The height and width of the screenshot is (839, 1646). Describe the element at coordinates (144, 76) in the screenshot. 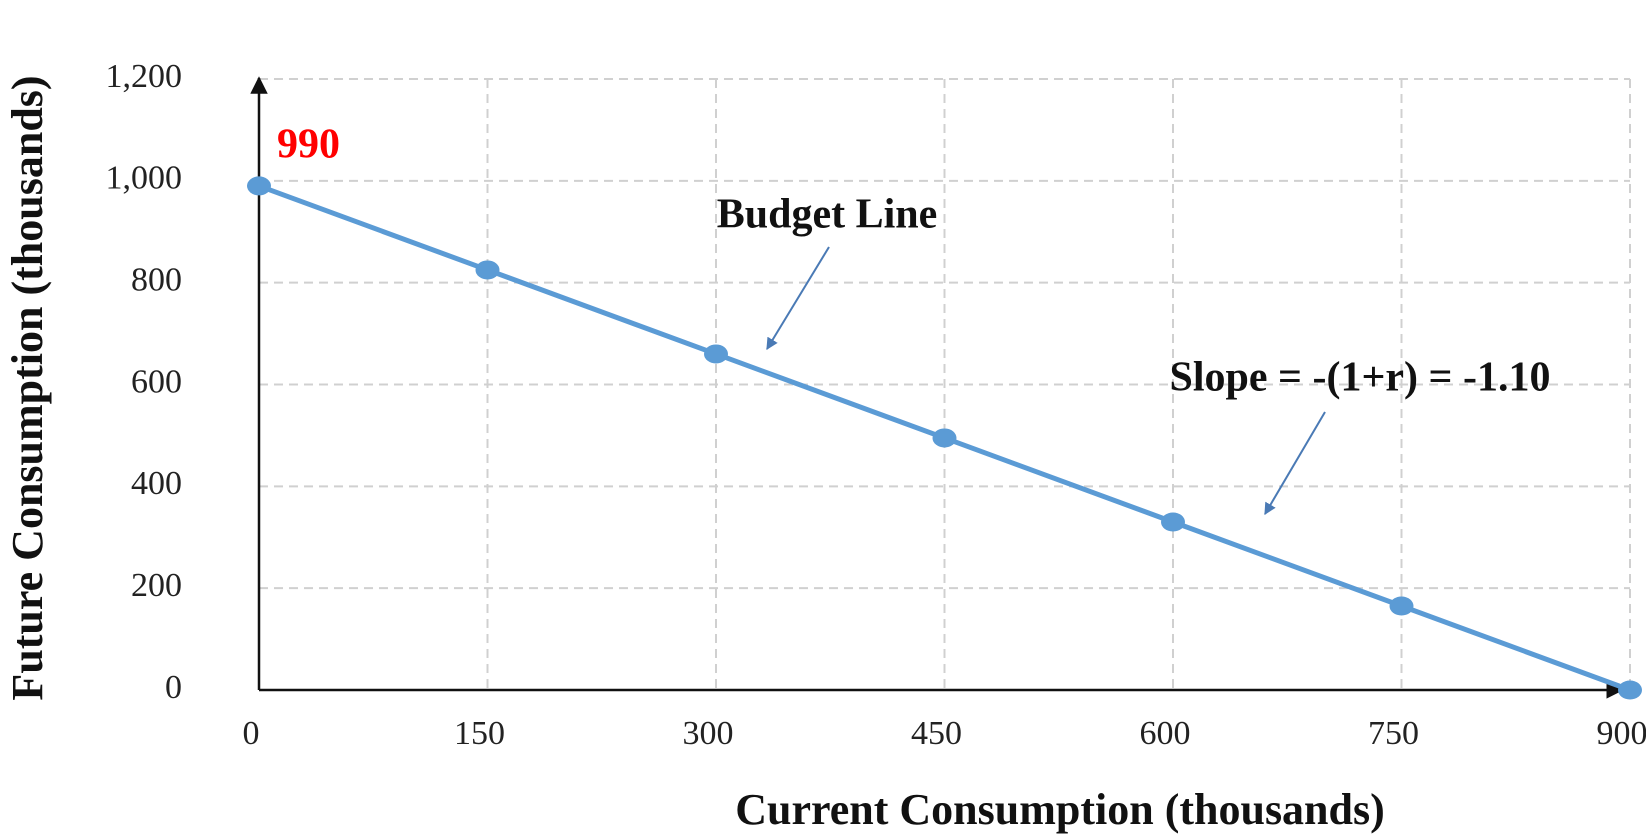

I see `y-tick-label: 1,200` at that location.